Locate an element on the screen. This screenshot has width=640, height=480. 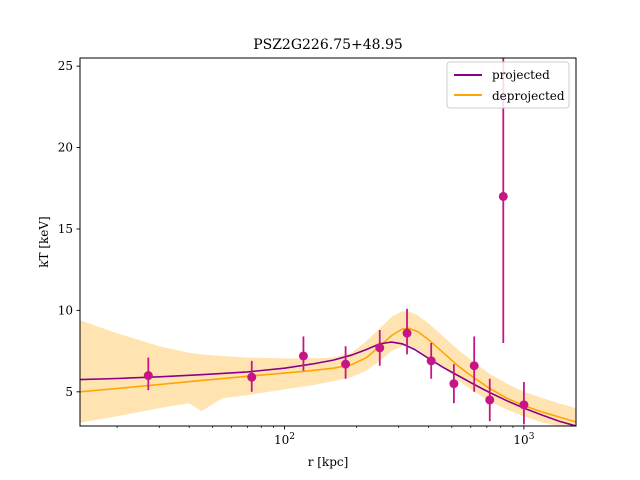
projected-line is located at coordinates (328, 383).